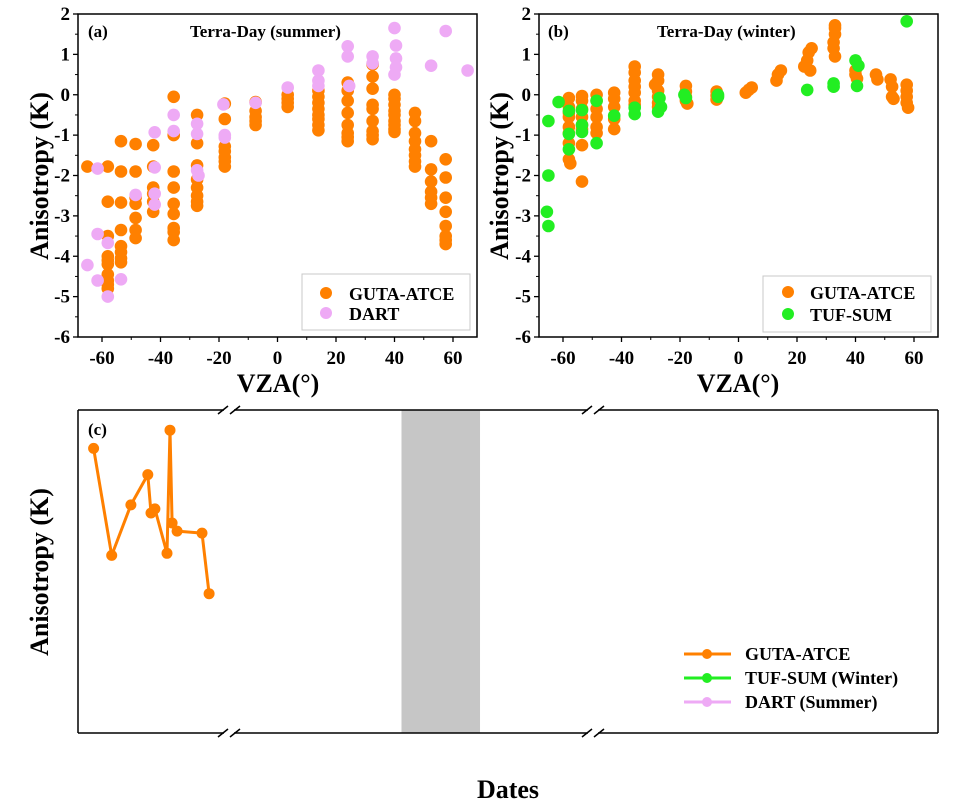 The image size is (957, 809). Describe the element at coordinates (326, 313) in the screenshot. I see `legend-marker-dart` at that location.